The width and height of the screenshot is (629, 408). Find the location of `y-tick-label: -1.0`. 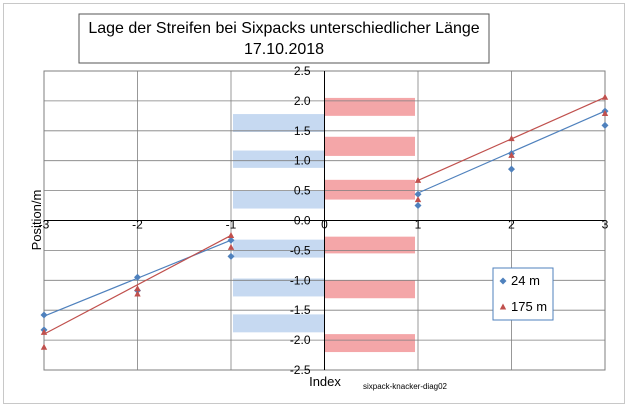

y-tick-label: -1.0 is located at coordinates (300, 280).